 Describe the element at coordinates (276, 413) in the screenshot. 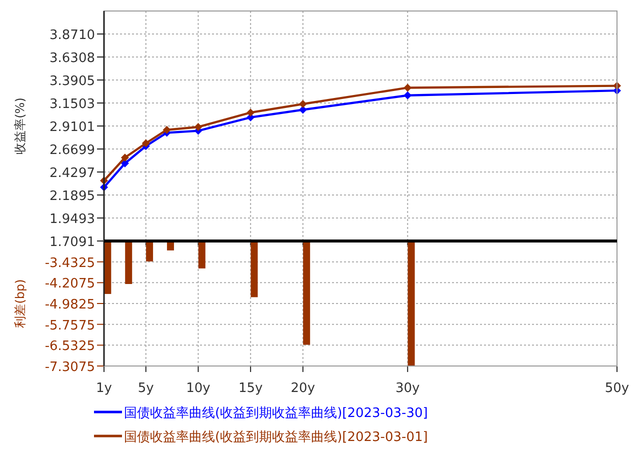

I see `legend-label: 国债收益率曲线(收益到期收益率曲线)[2023-03-30]` at that location.